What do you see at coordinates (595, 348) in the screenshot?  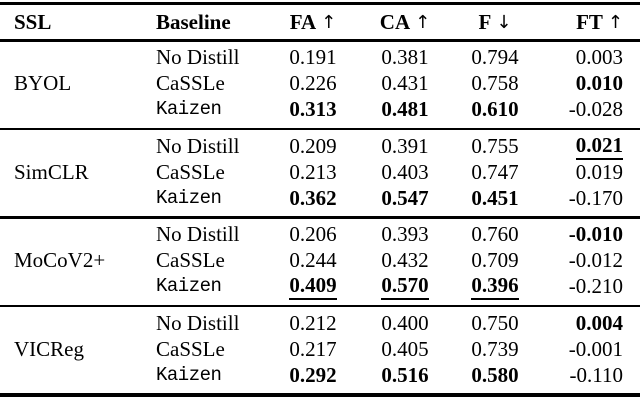 I see `metric-value-ft: -0.001` at bounding box center [595, 348].